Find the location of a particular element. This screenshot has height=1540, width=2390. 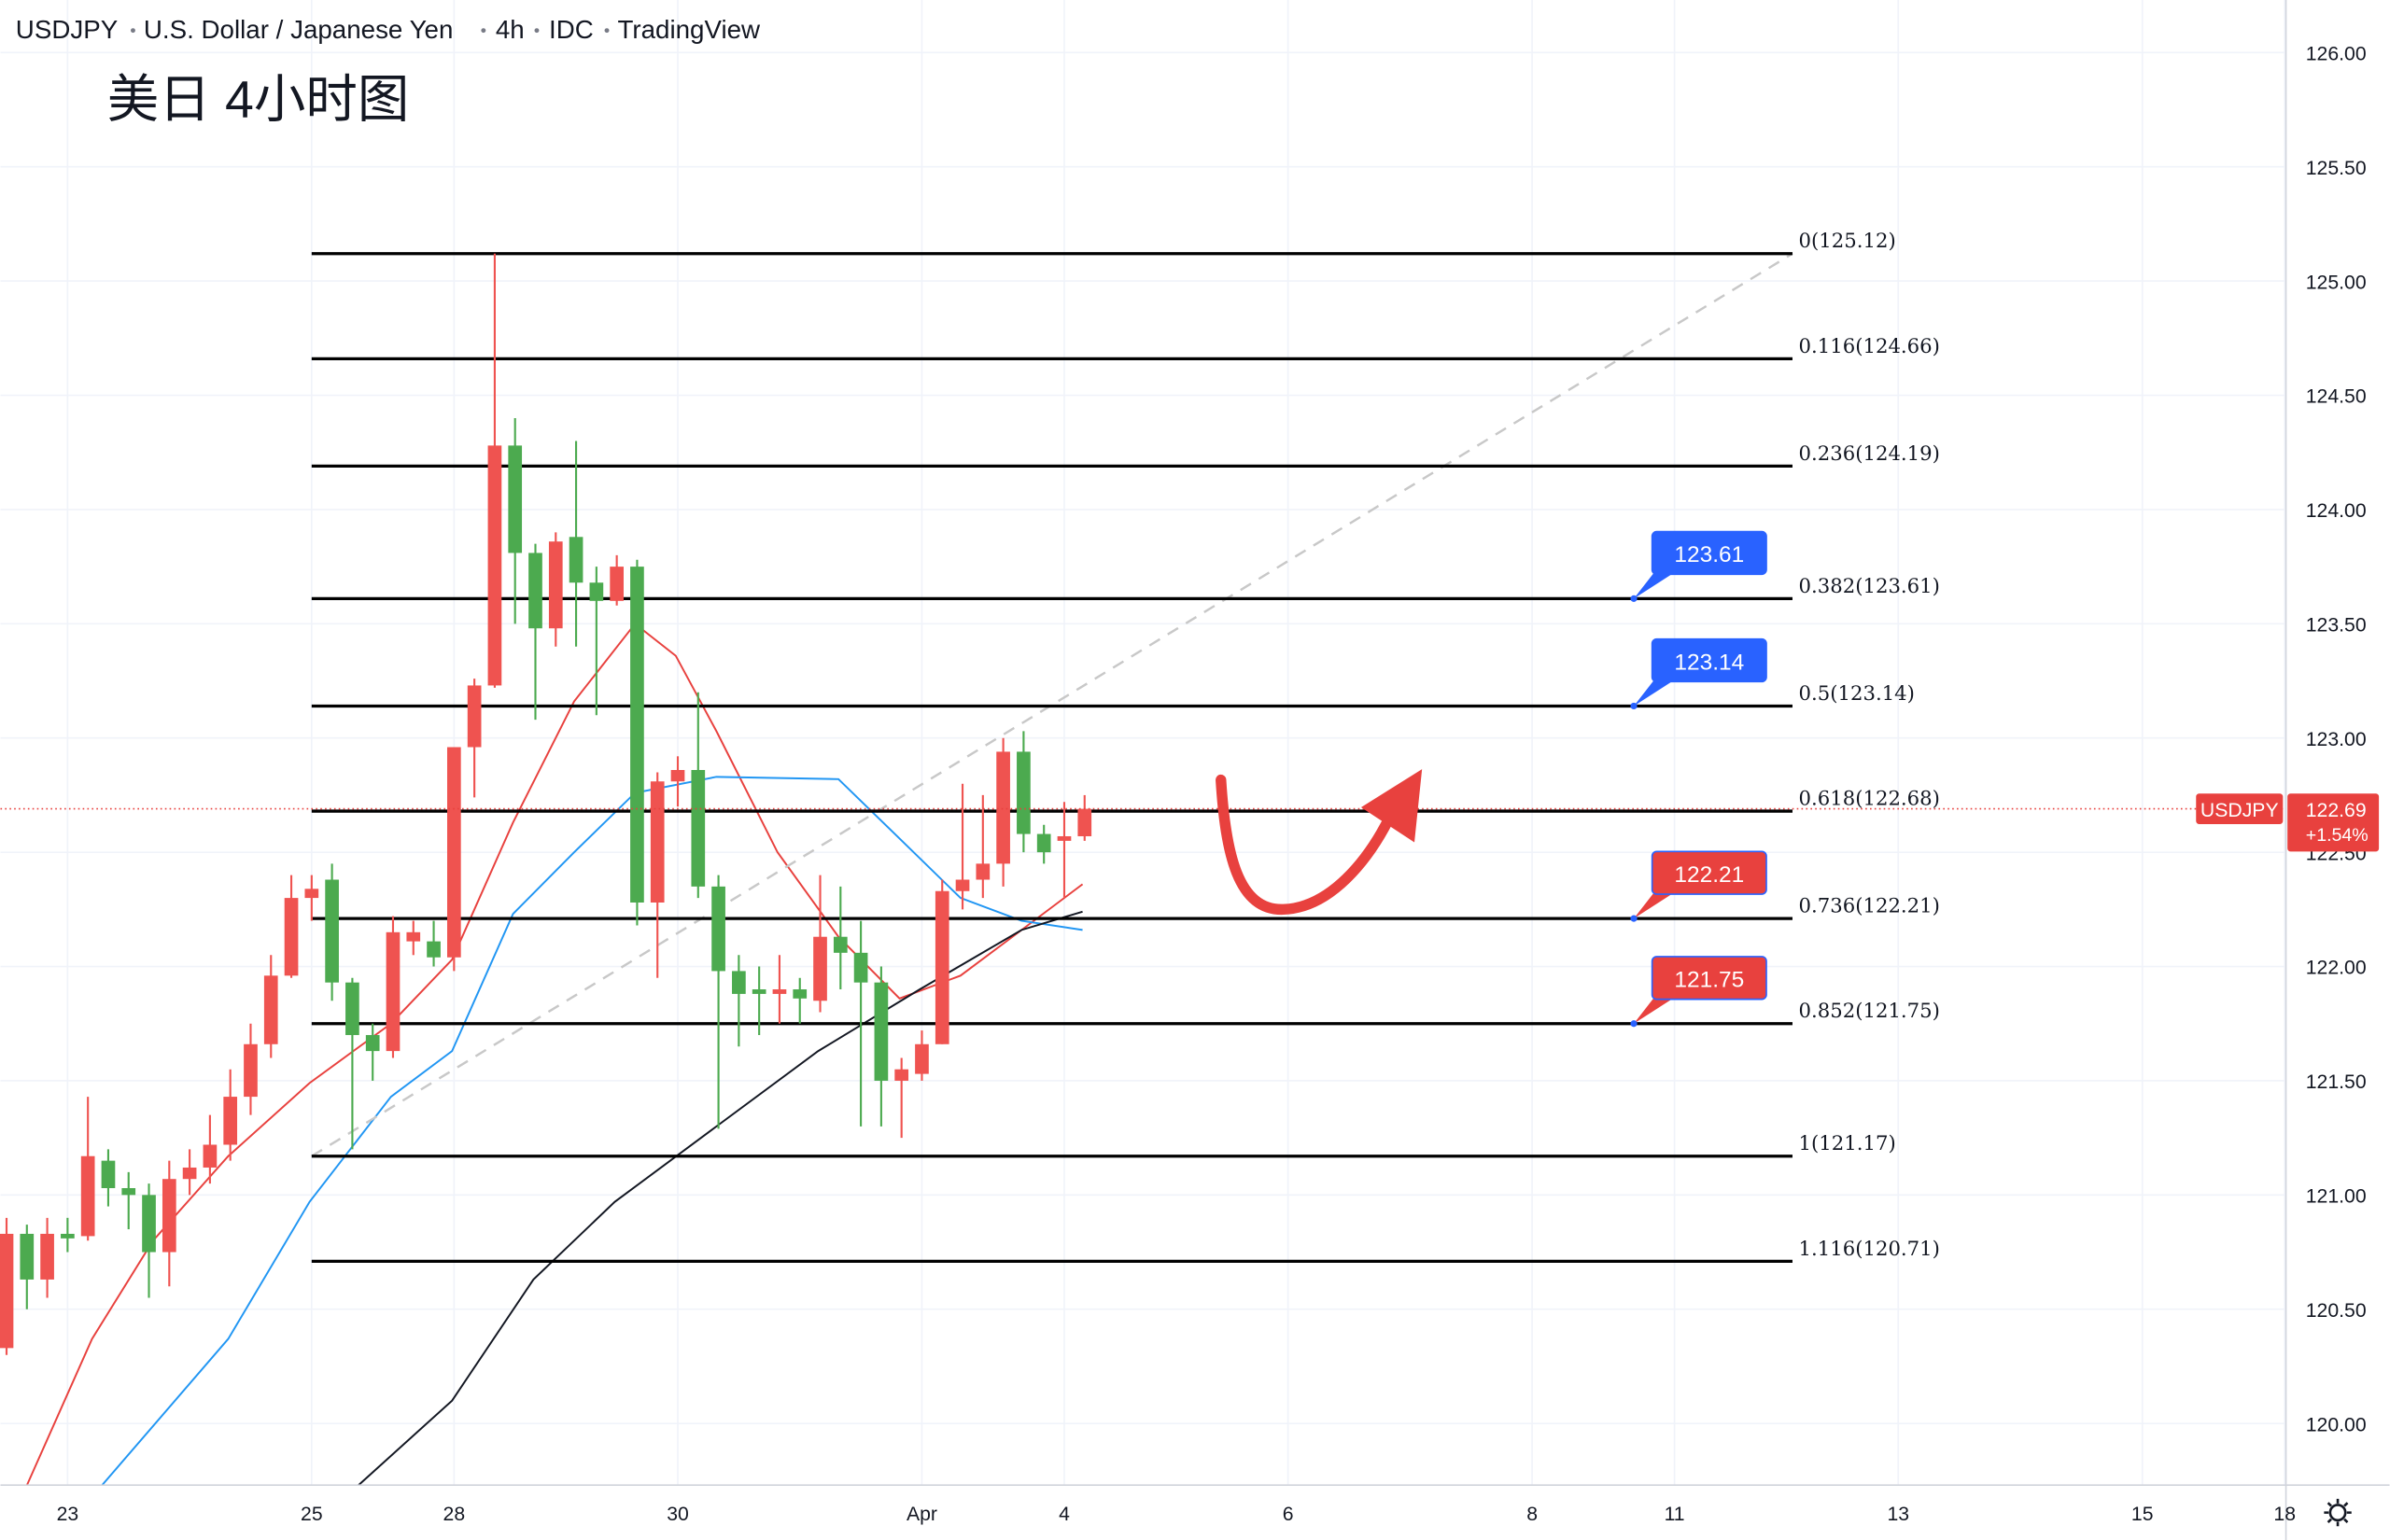

callout-label: 121.75 is located at coordinates (1709, 980).